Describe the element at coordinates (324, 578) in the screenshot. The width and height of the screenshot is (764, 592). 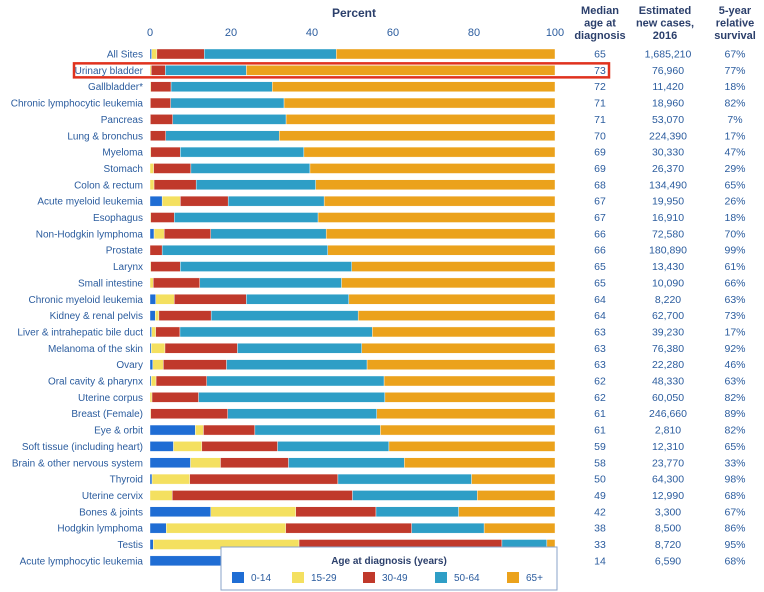
I see `legend-label: 15-29` at that location.